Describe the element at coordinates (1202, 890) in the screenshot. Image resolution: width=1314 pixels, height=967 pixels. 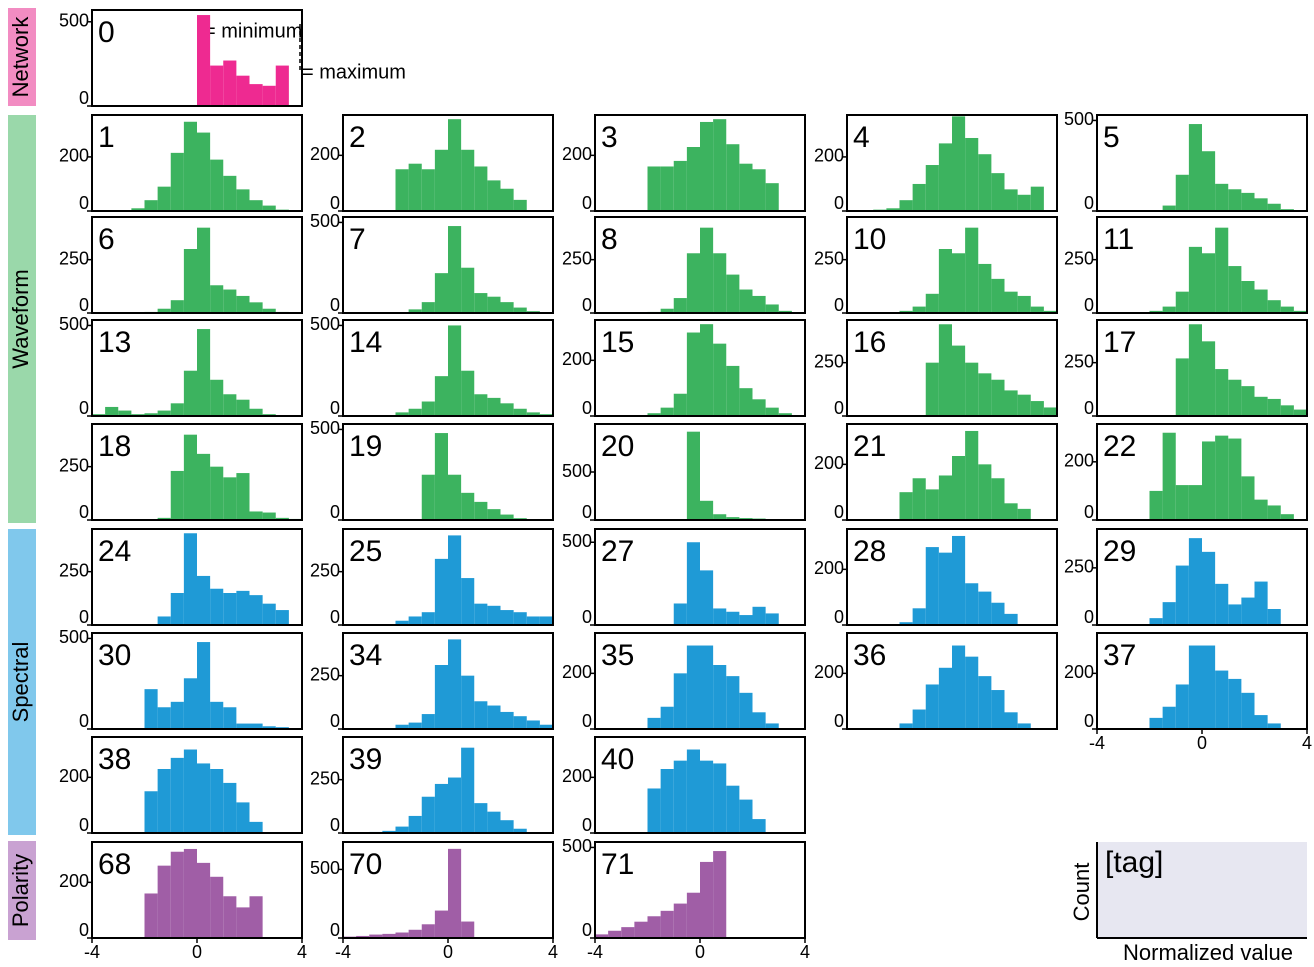
I see `key-panel` at that location.